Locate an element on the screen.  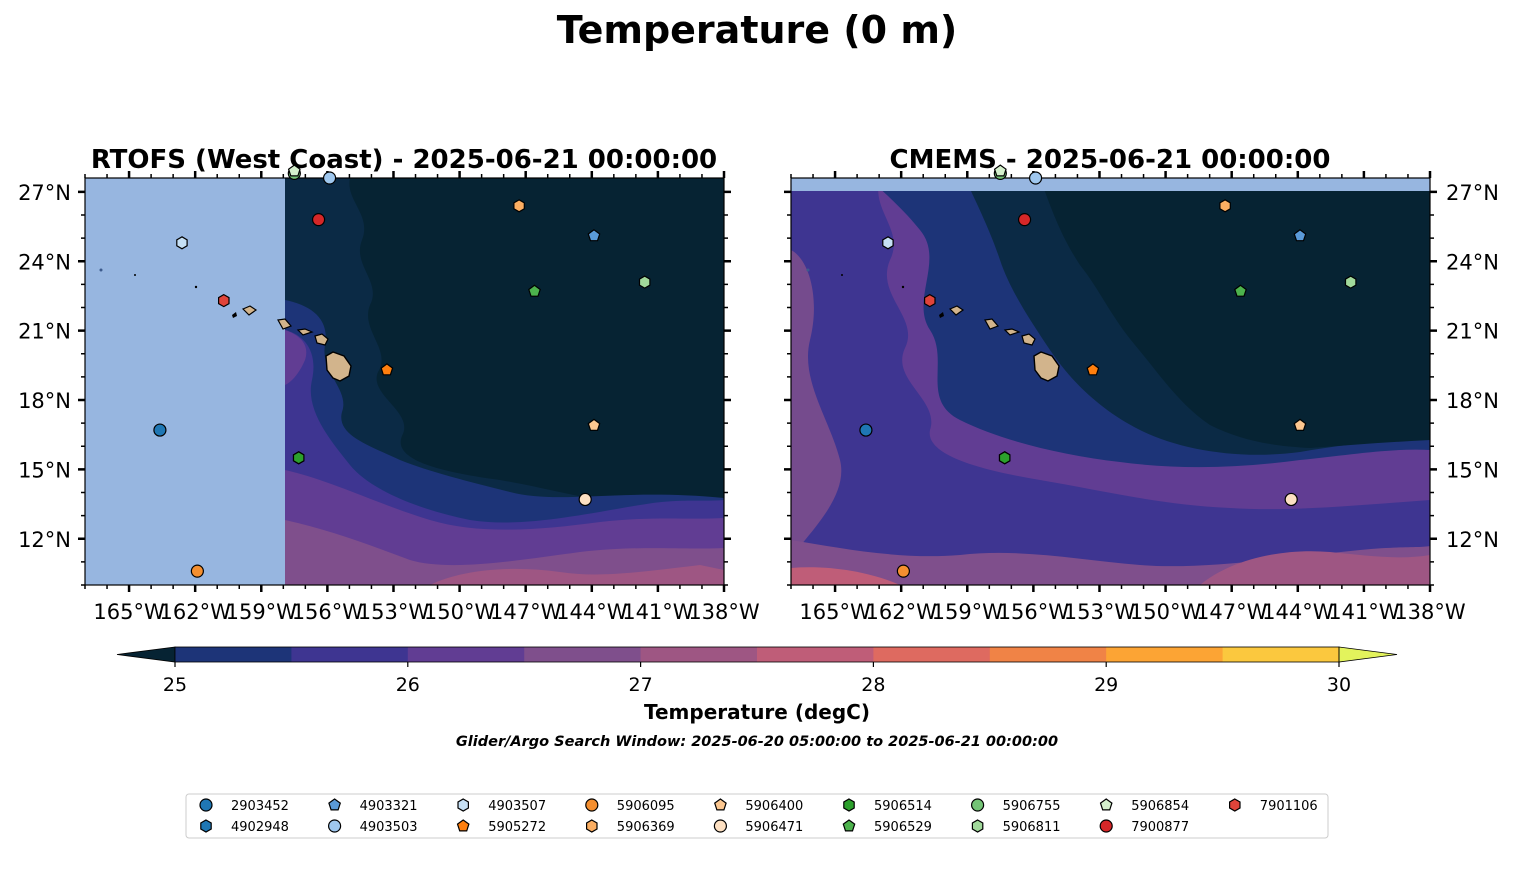
colorbar-tick-label: 27 is located at coordinates (641, 685).